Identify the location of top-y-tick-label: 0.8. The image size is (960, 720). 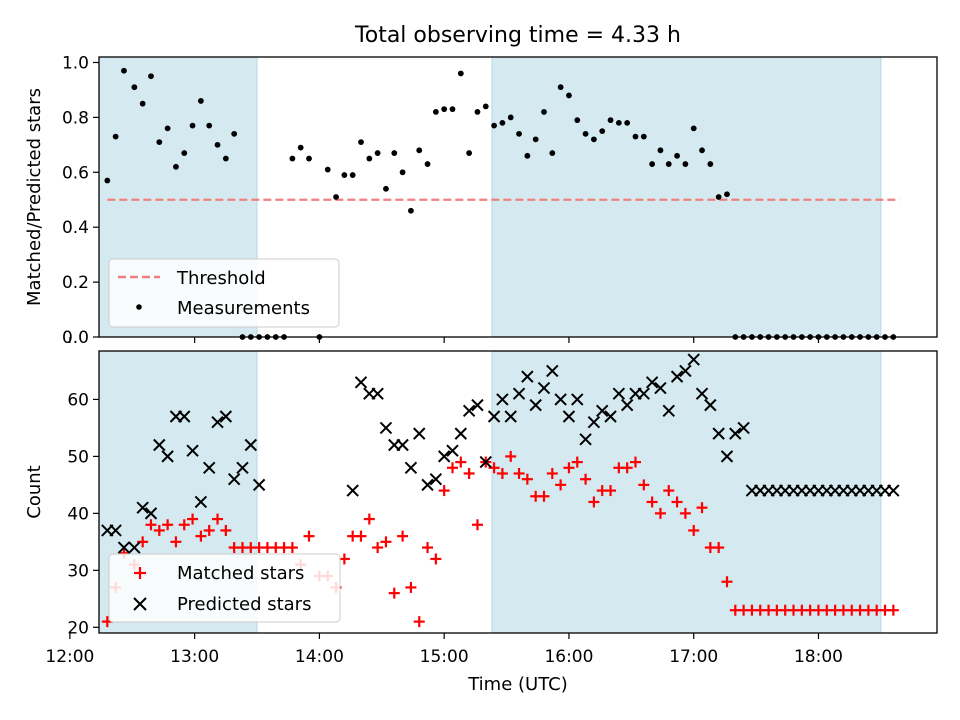
(75, 118).